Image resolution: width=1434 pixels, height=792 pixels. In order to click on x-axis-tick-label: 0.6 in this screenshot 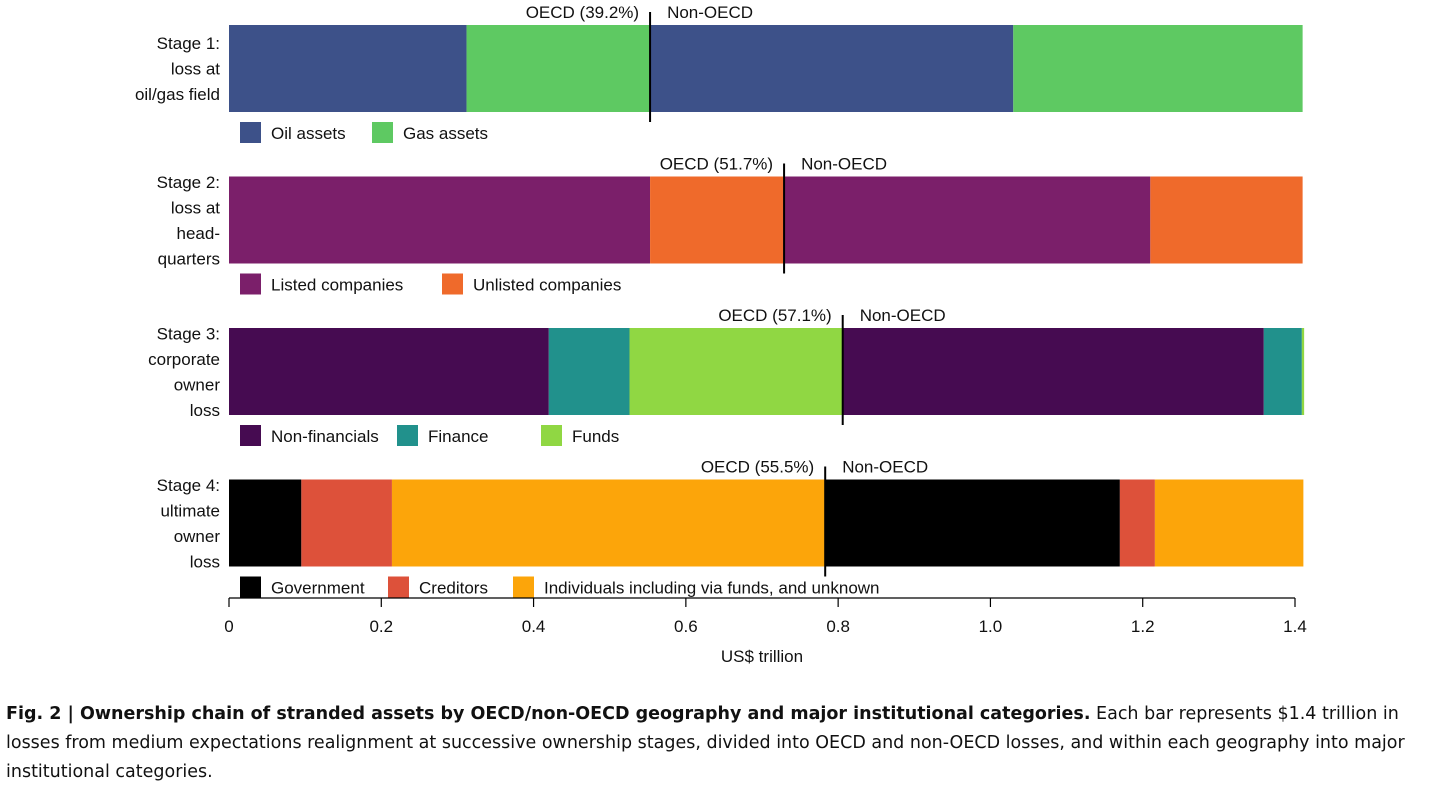, I will do `click(686, 626)`.